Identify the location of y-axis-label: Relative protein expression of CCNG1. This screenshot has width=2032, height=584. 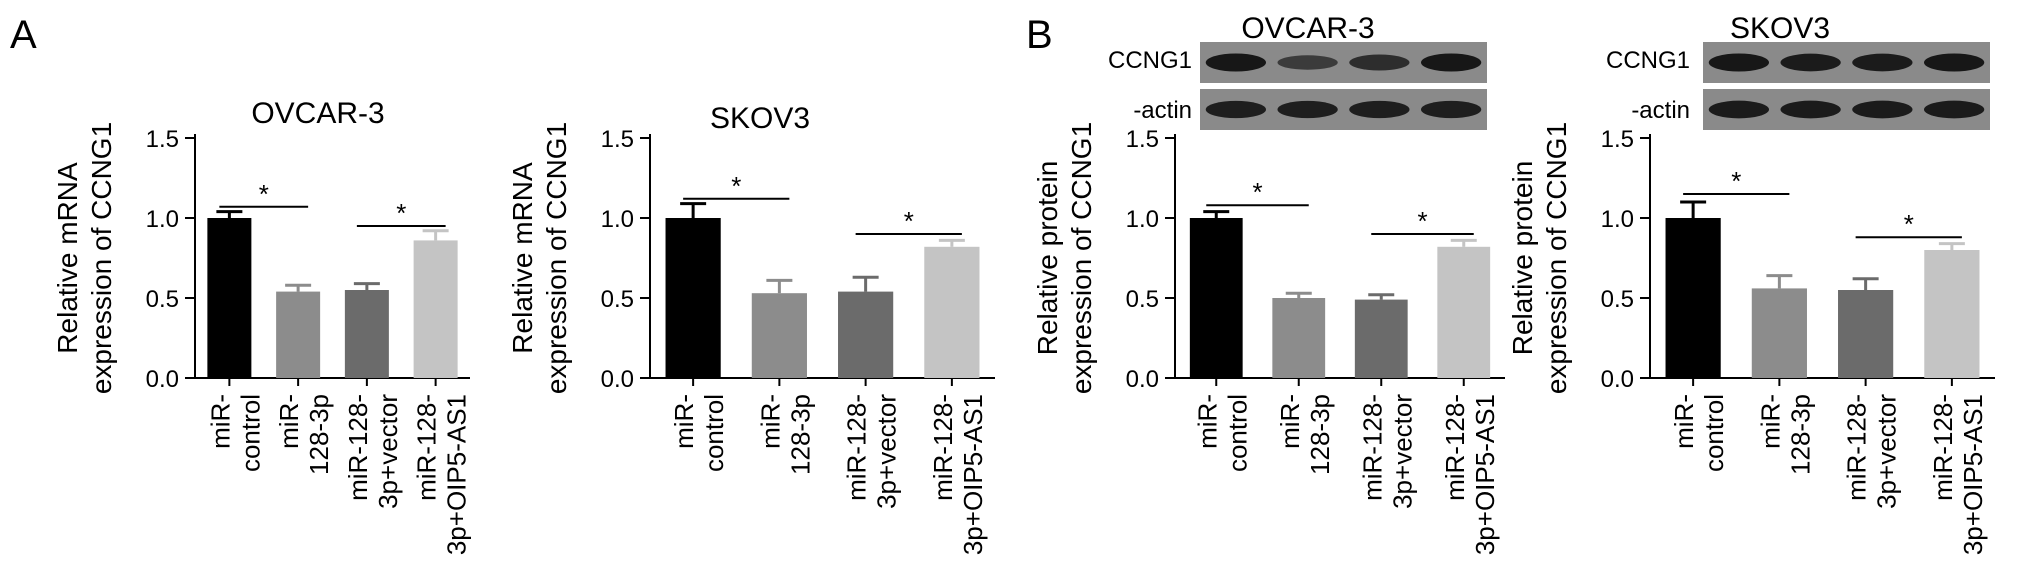
(1539, 258).